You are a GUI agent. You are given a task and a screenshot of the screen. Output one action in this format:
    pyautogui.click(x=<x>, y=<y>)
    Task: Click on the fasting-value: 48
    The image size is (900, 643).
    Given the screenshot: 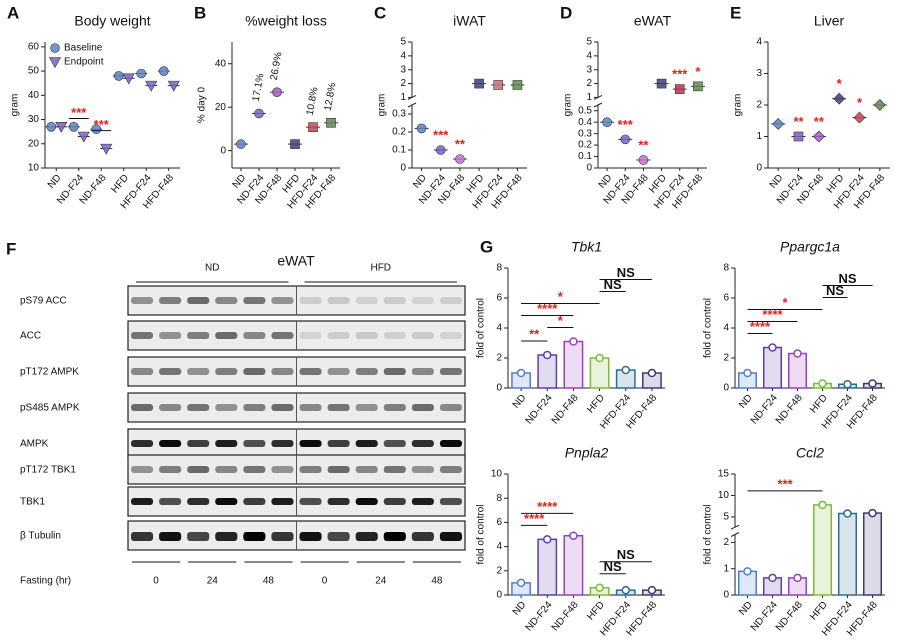 What is the action you would take?
    pyautogui.click(x=269, y=581)
    